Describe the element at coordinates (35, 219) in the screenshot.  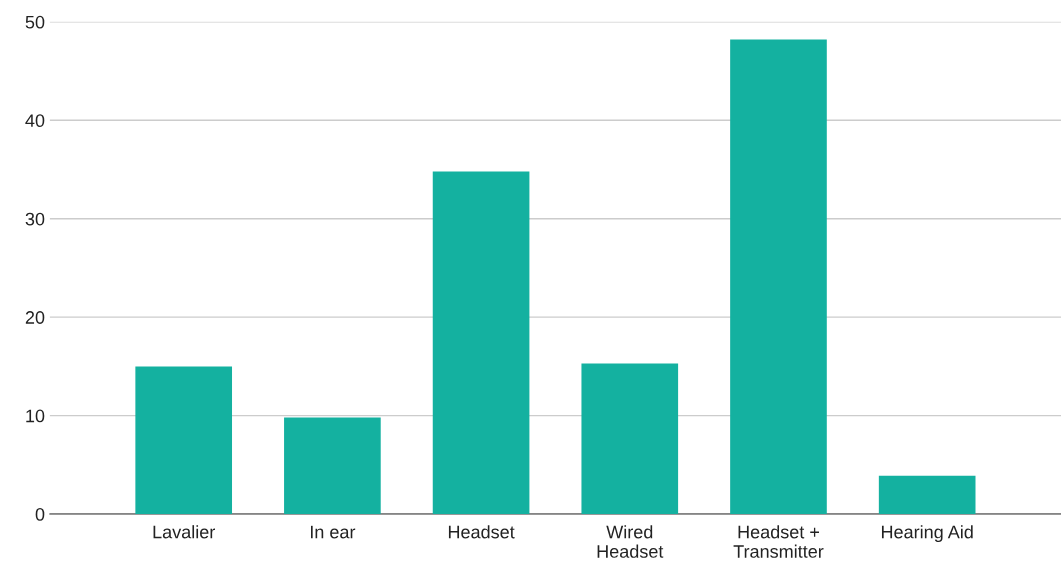
I see `y-tick-label: 30` at that location.